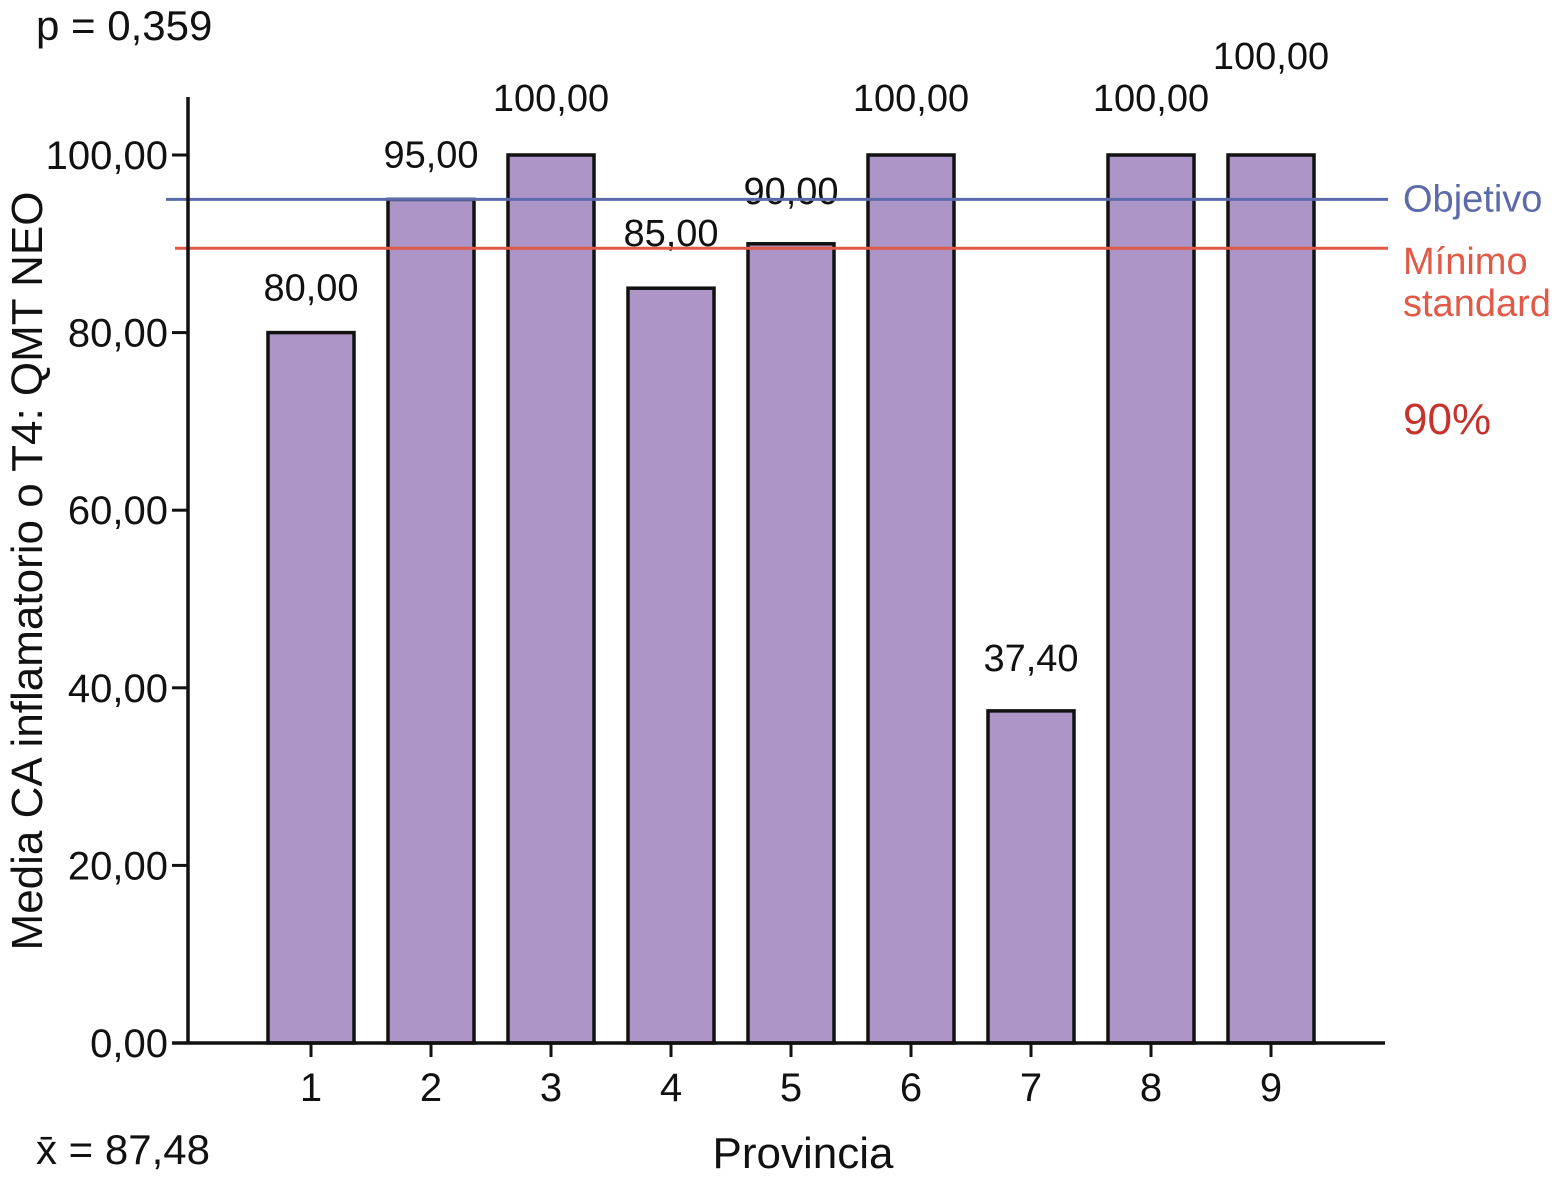 The height and width of the screenshot is (1191, 1566). I want to click on value-label-9: 100,00, so click(1271, 57).